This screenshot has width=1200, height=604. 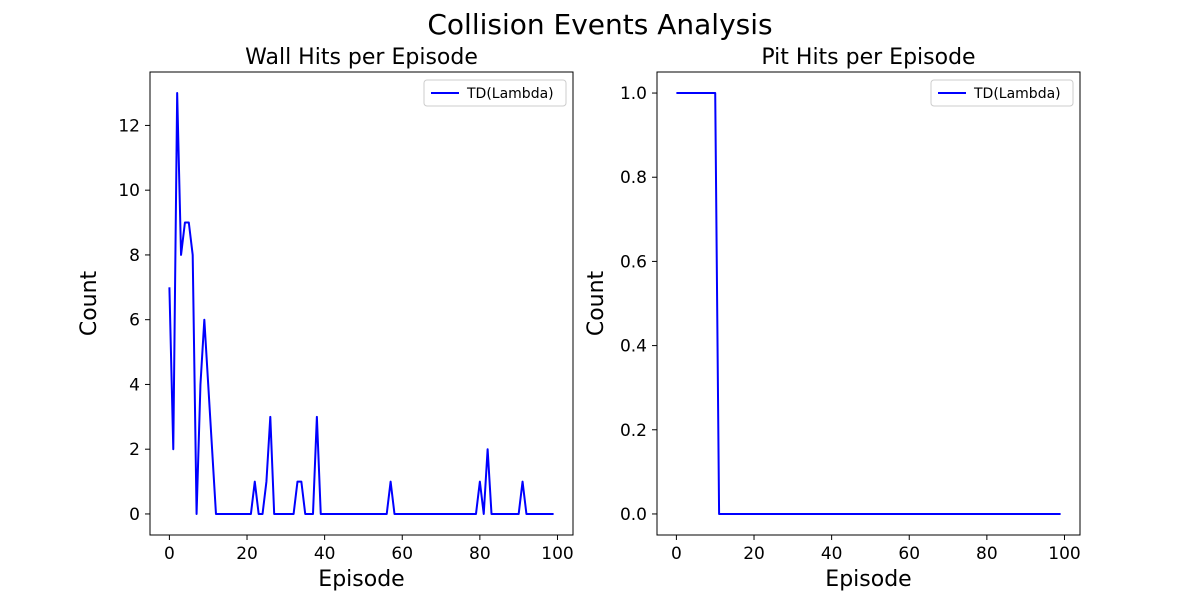 What do you see at coordinates (868, 57) in the screenshot?
I see `subplot-title: Pit Hits per Episode` at bounding box center [868, 57].